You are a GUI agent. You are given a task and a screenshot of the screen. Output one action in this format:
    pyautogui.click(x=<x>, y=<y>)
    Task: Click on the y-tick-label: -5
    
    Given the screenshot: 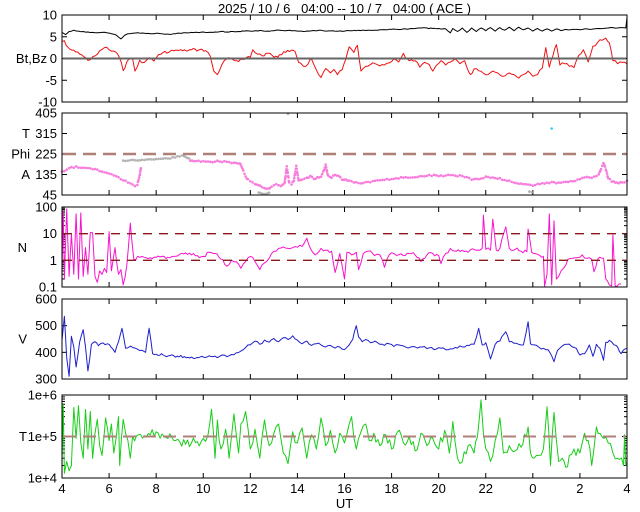 What is the action you would take?
    pyautogui.click(x=51, y=80)
    